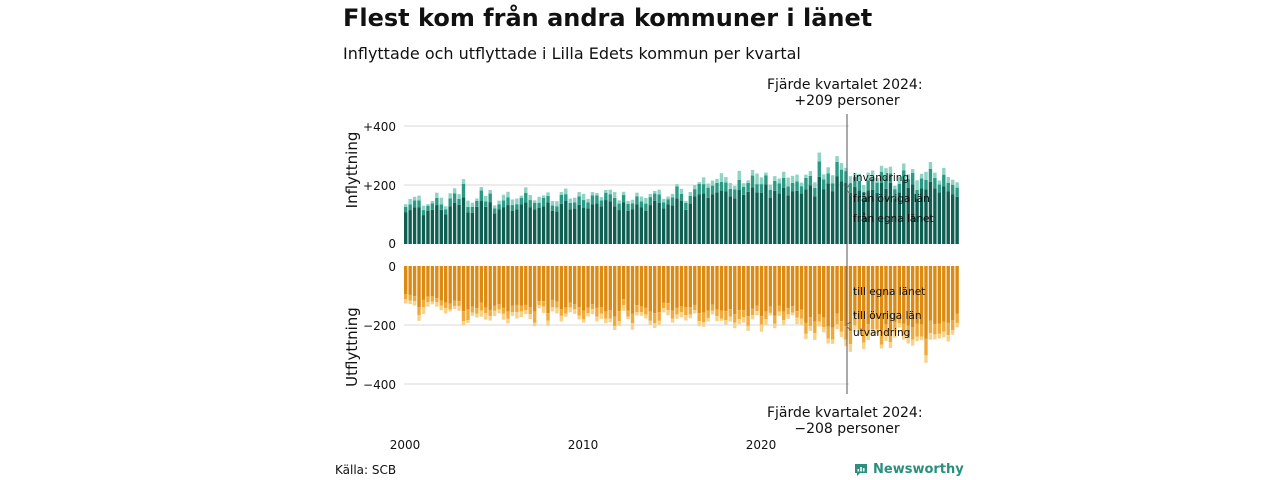  I want to click on series-label-till-ovriga-lan: till övriga län, so click(887, 316).